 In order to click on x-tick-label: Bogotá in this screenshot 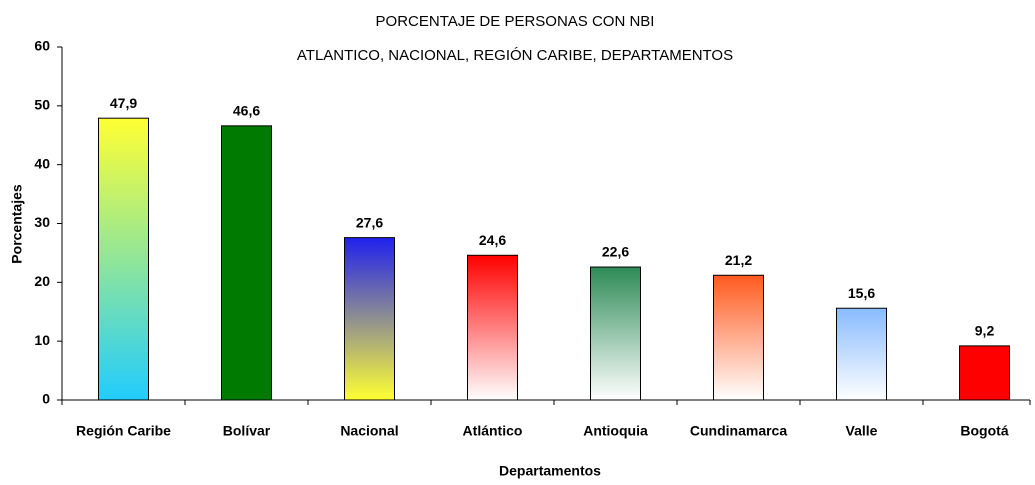, I will do `click(984, 431)`.